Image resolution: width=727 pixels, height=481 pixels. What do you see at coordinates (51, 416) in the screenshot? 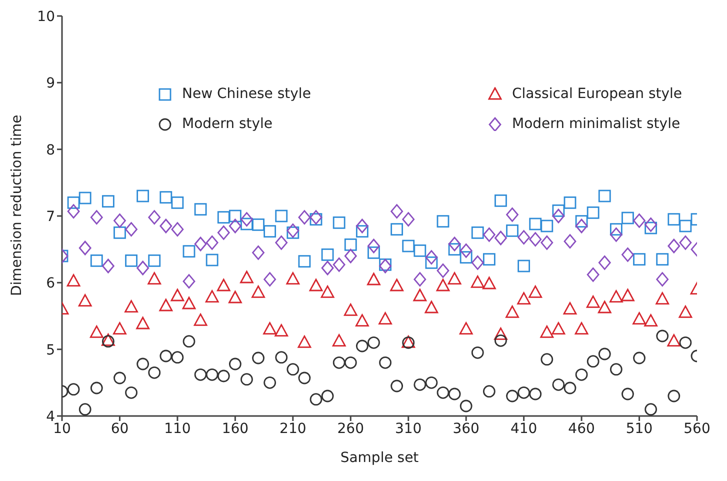
I see `y-tick-label: 4` at bounding box center [51, 416].